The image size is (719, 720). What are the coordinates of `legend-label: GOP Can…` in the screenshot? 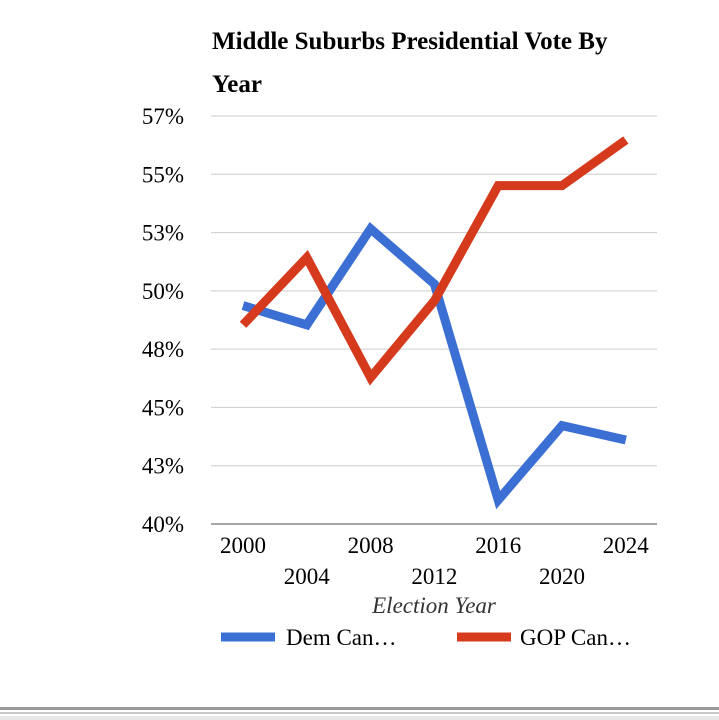 It's located at (575, 637).